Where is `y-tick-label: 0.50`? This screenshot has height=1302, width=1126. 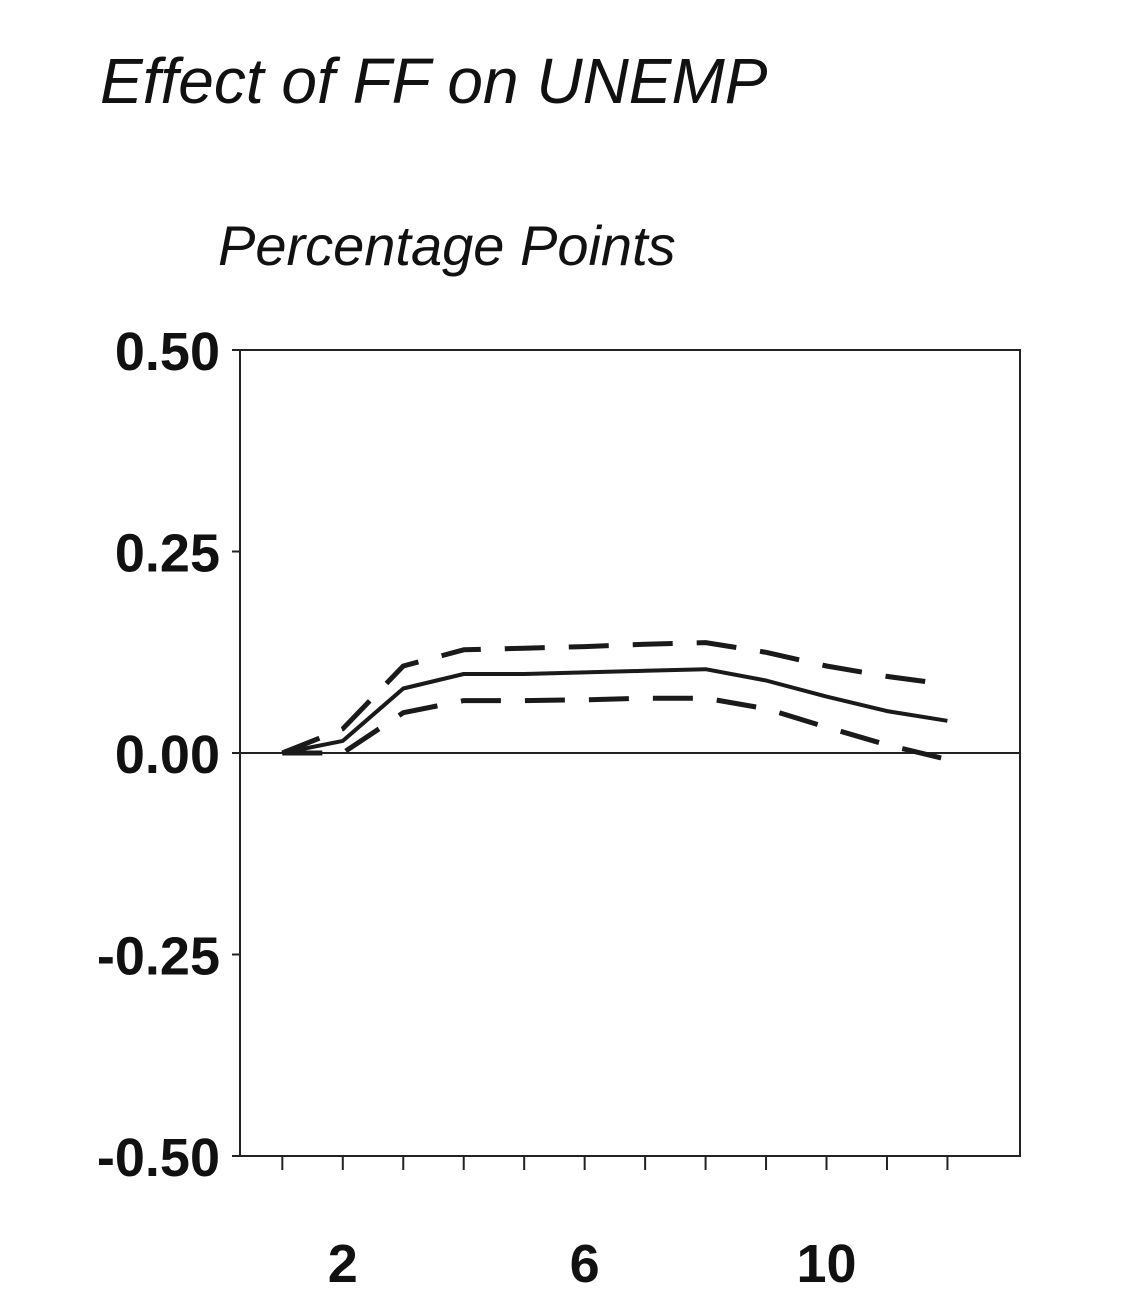 y-tick-label: 0.50 is located at coordinates (167, 352).